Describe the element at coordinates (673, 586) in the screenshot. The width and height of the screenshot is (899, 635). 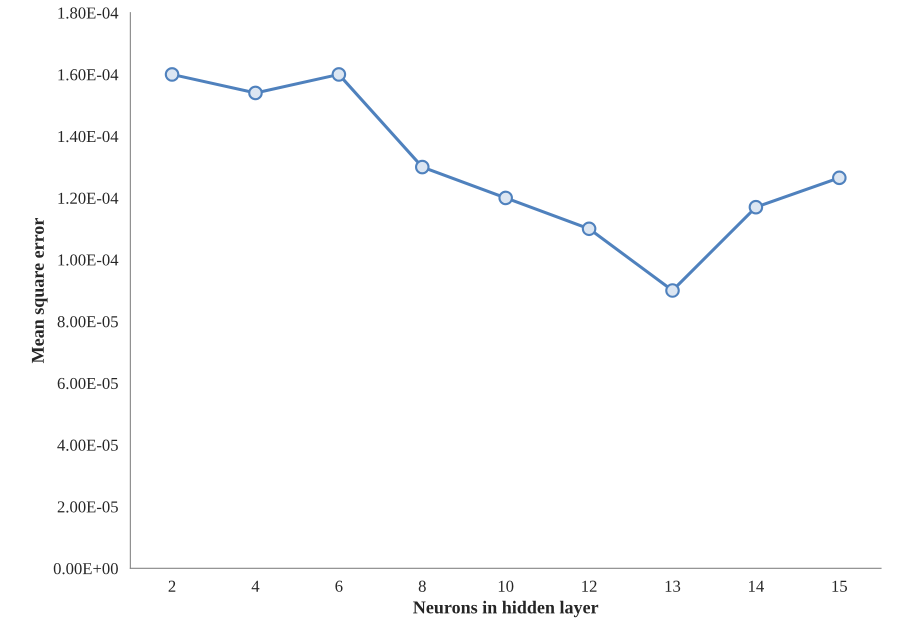
I see `x-tick-label: 13` at that location.